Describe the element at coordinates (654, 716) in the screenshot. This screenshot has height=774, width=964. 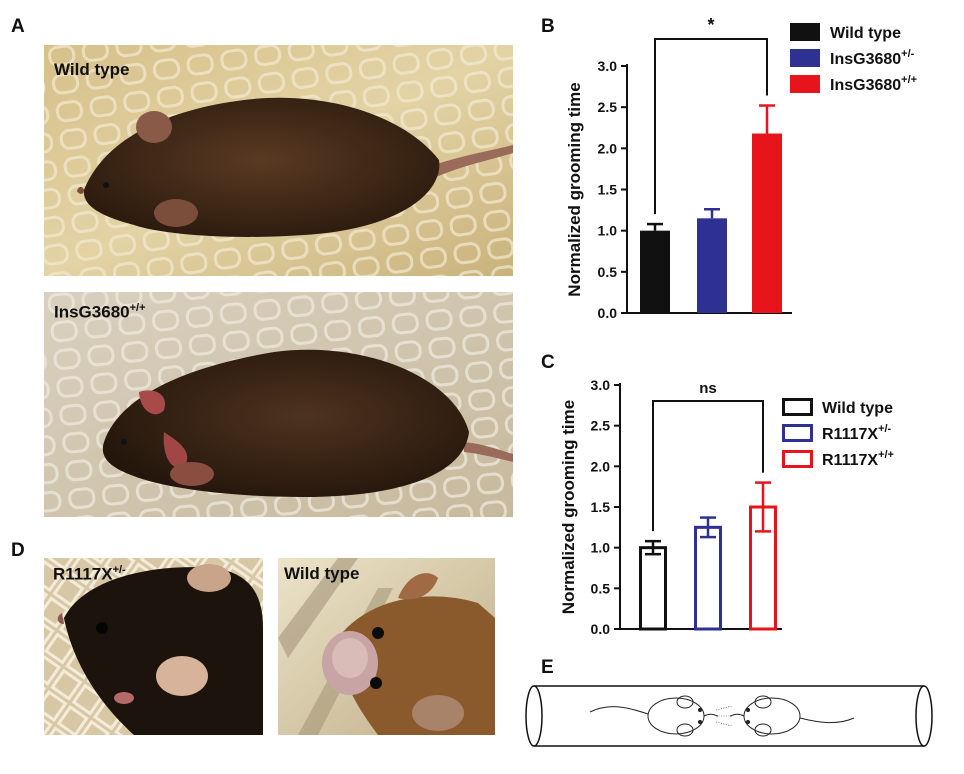
I see `mouse-left-outline` at that location.